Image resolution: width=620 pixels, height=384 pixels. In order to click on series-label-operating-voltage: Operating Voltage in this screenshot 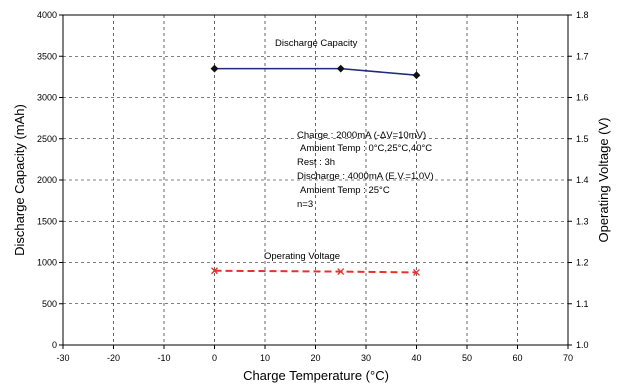, I will do `click(302, 256)`.